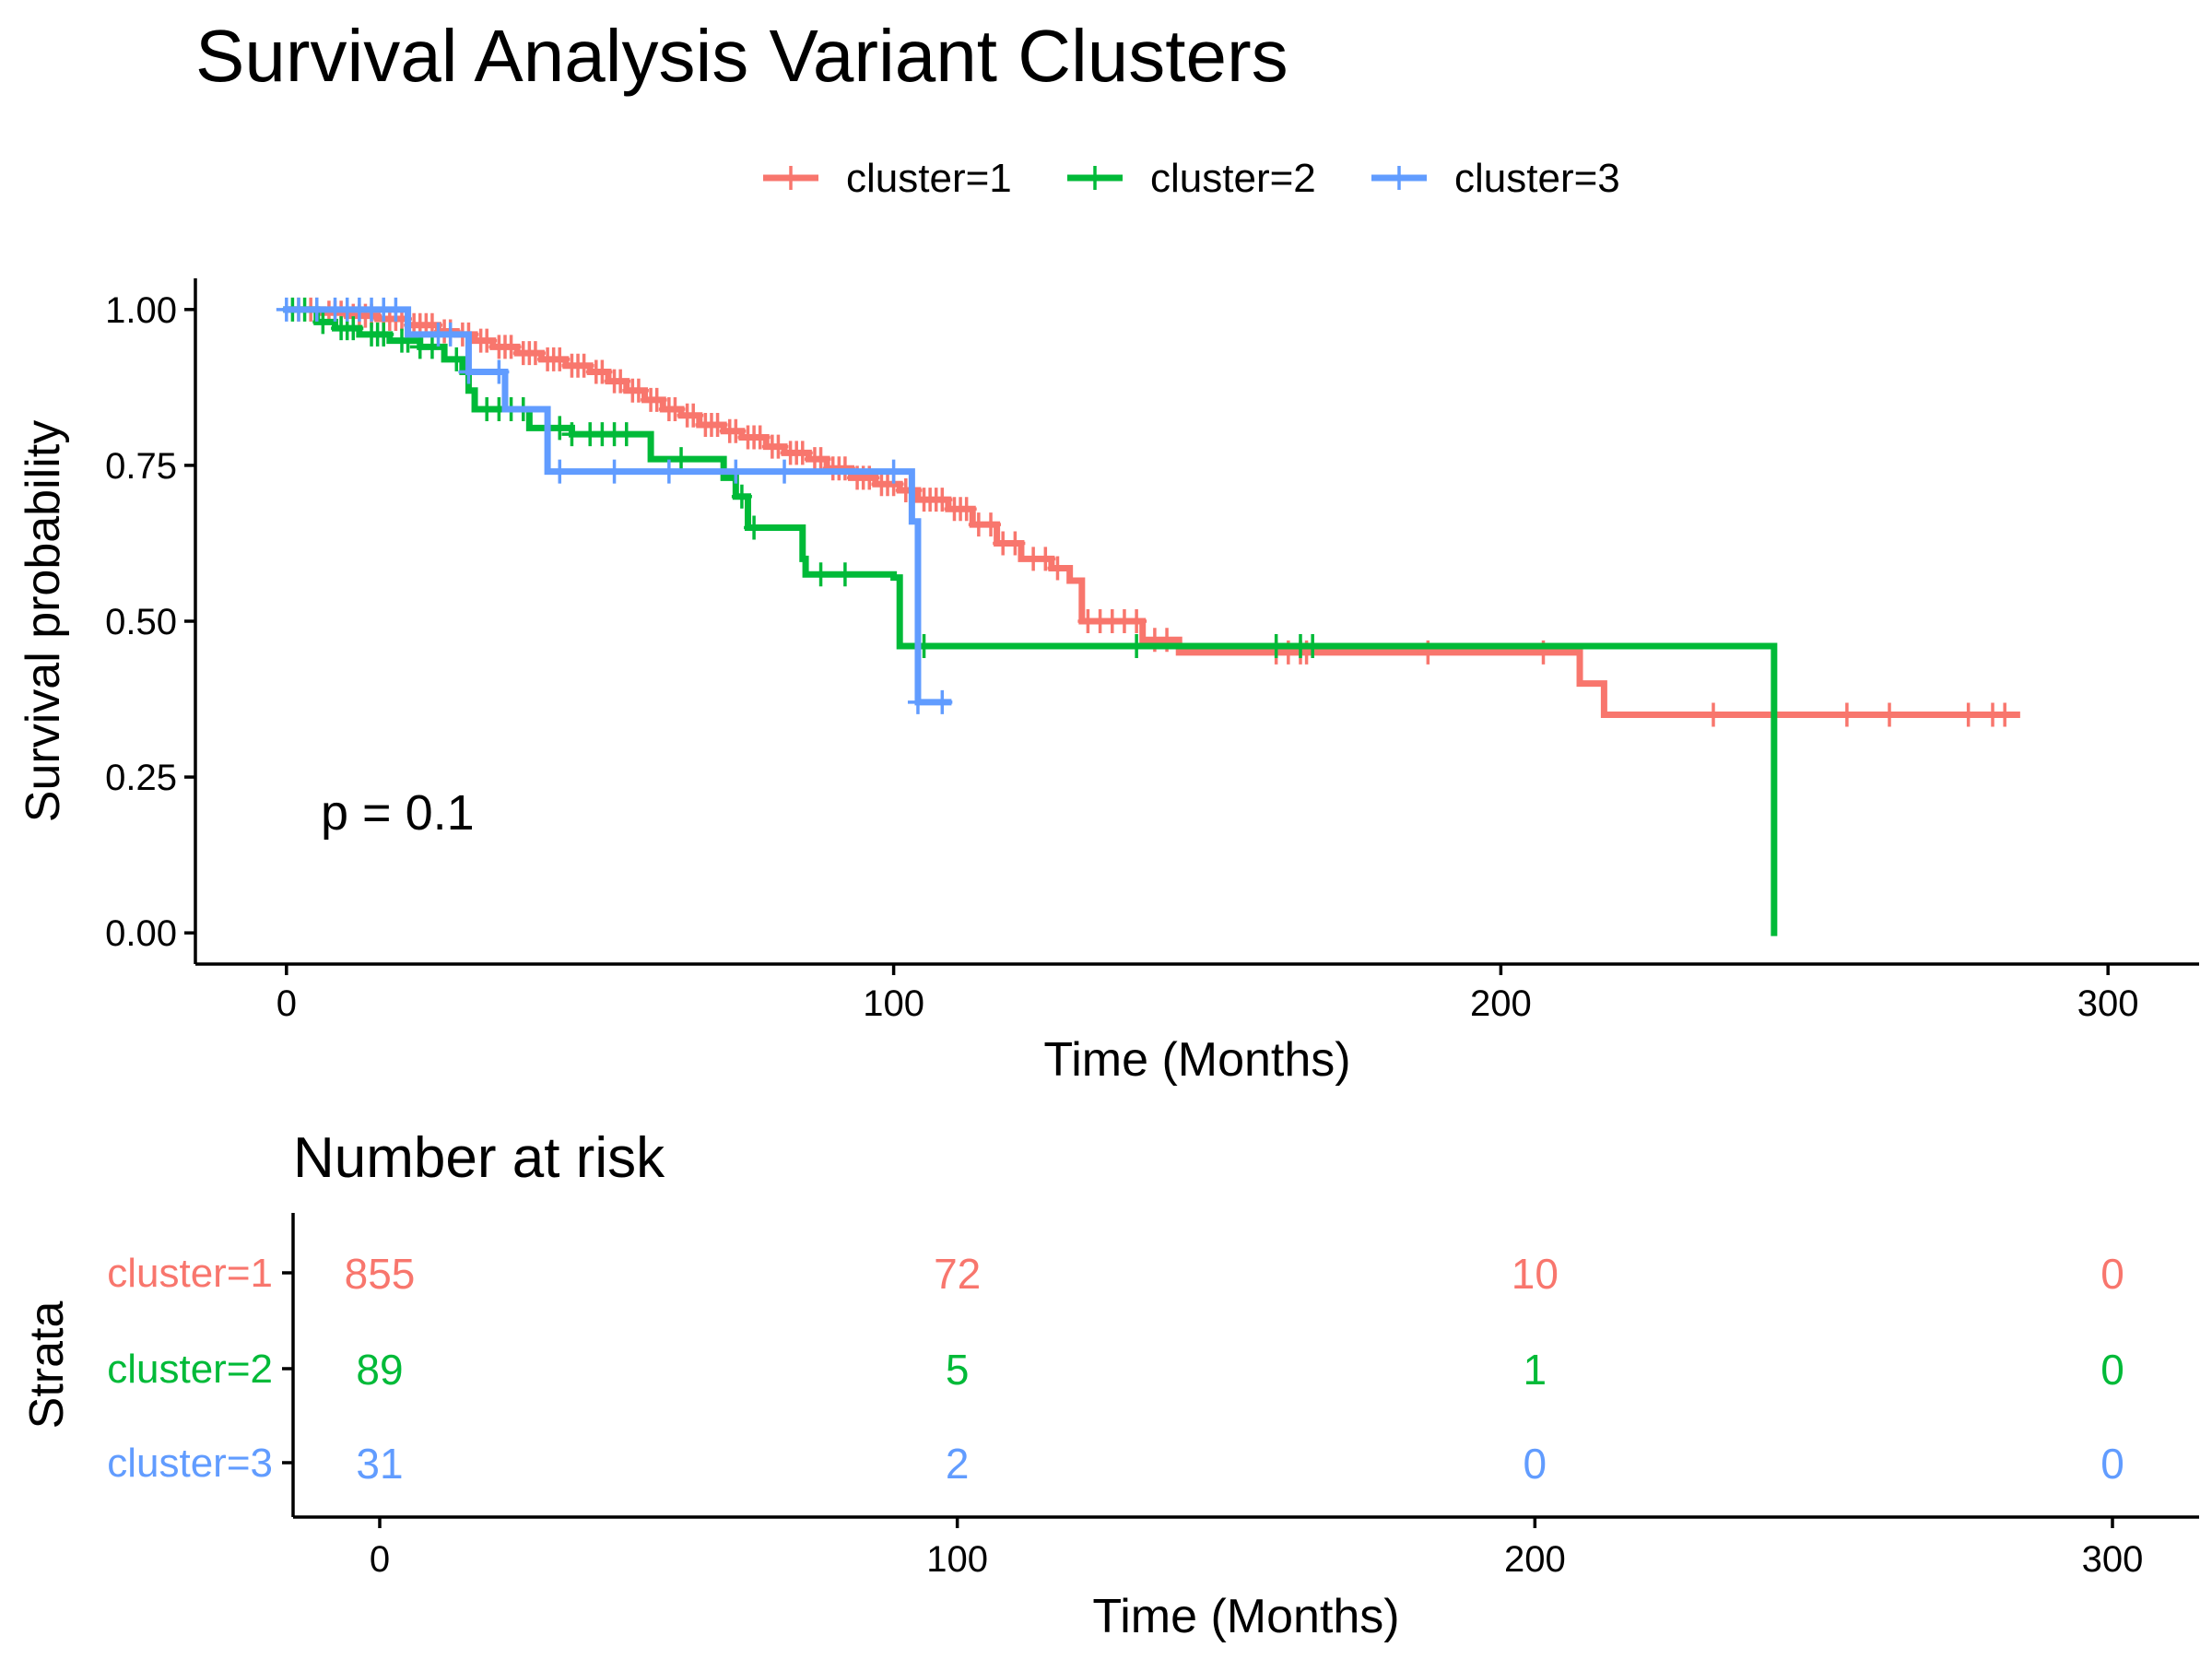 This screenshot has height=1659, width=2212. I want to click on strata-label: cluster=3, so click(190, 1463).